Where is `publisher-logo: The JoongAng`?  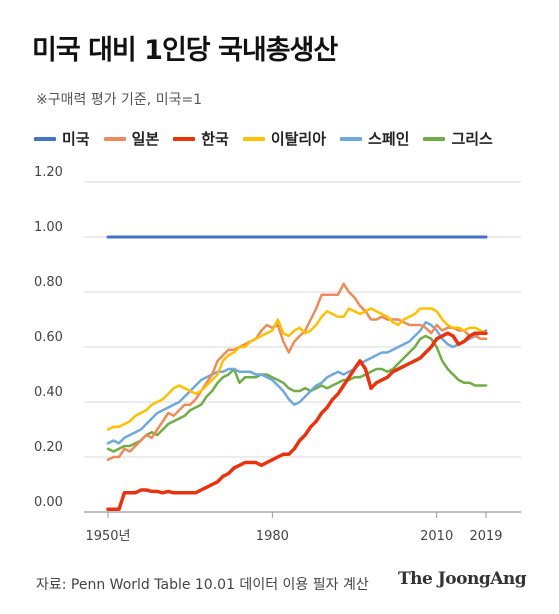
publisher-logo: The JoongAng is located at coordinates (462, 579).